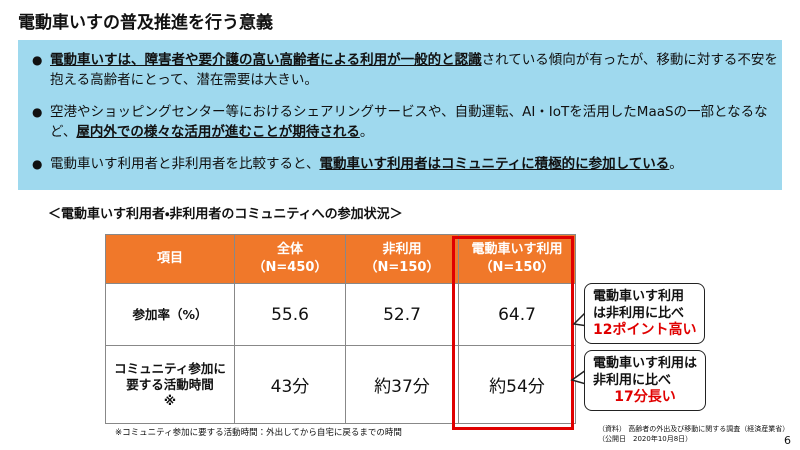 This screenshot has height=450, width=800. What do you see at coordinates (517, 249) in the screenshot?
I see `header-label: 電動車いす利用` at bounding box center [517, 249].